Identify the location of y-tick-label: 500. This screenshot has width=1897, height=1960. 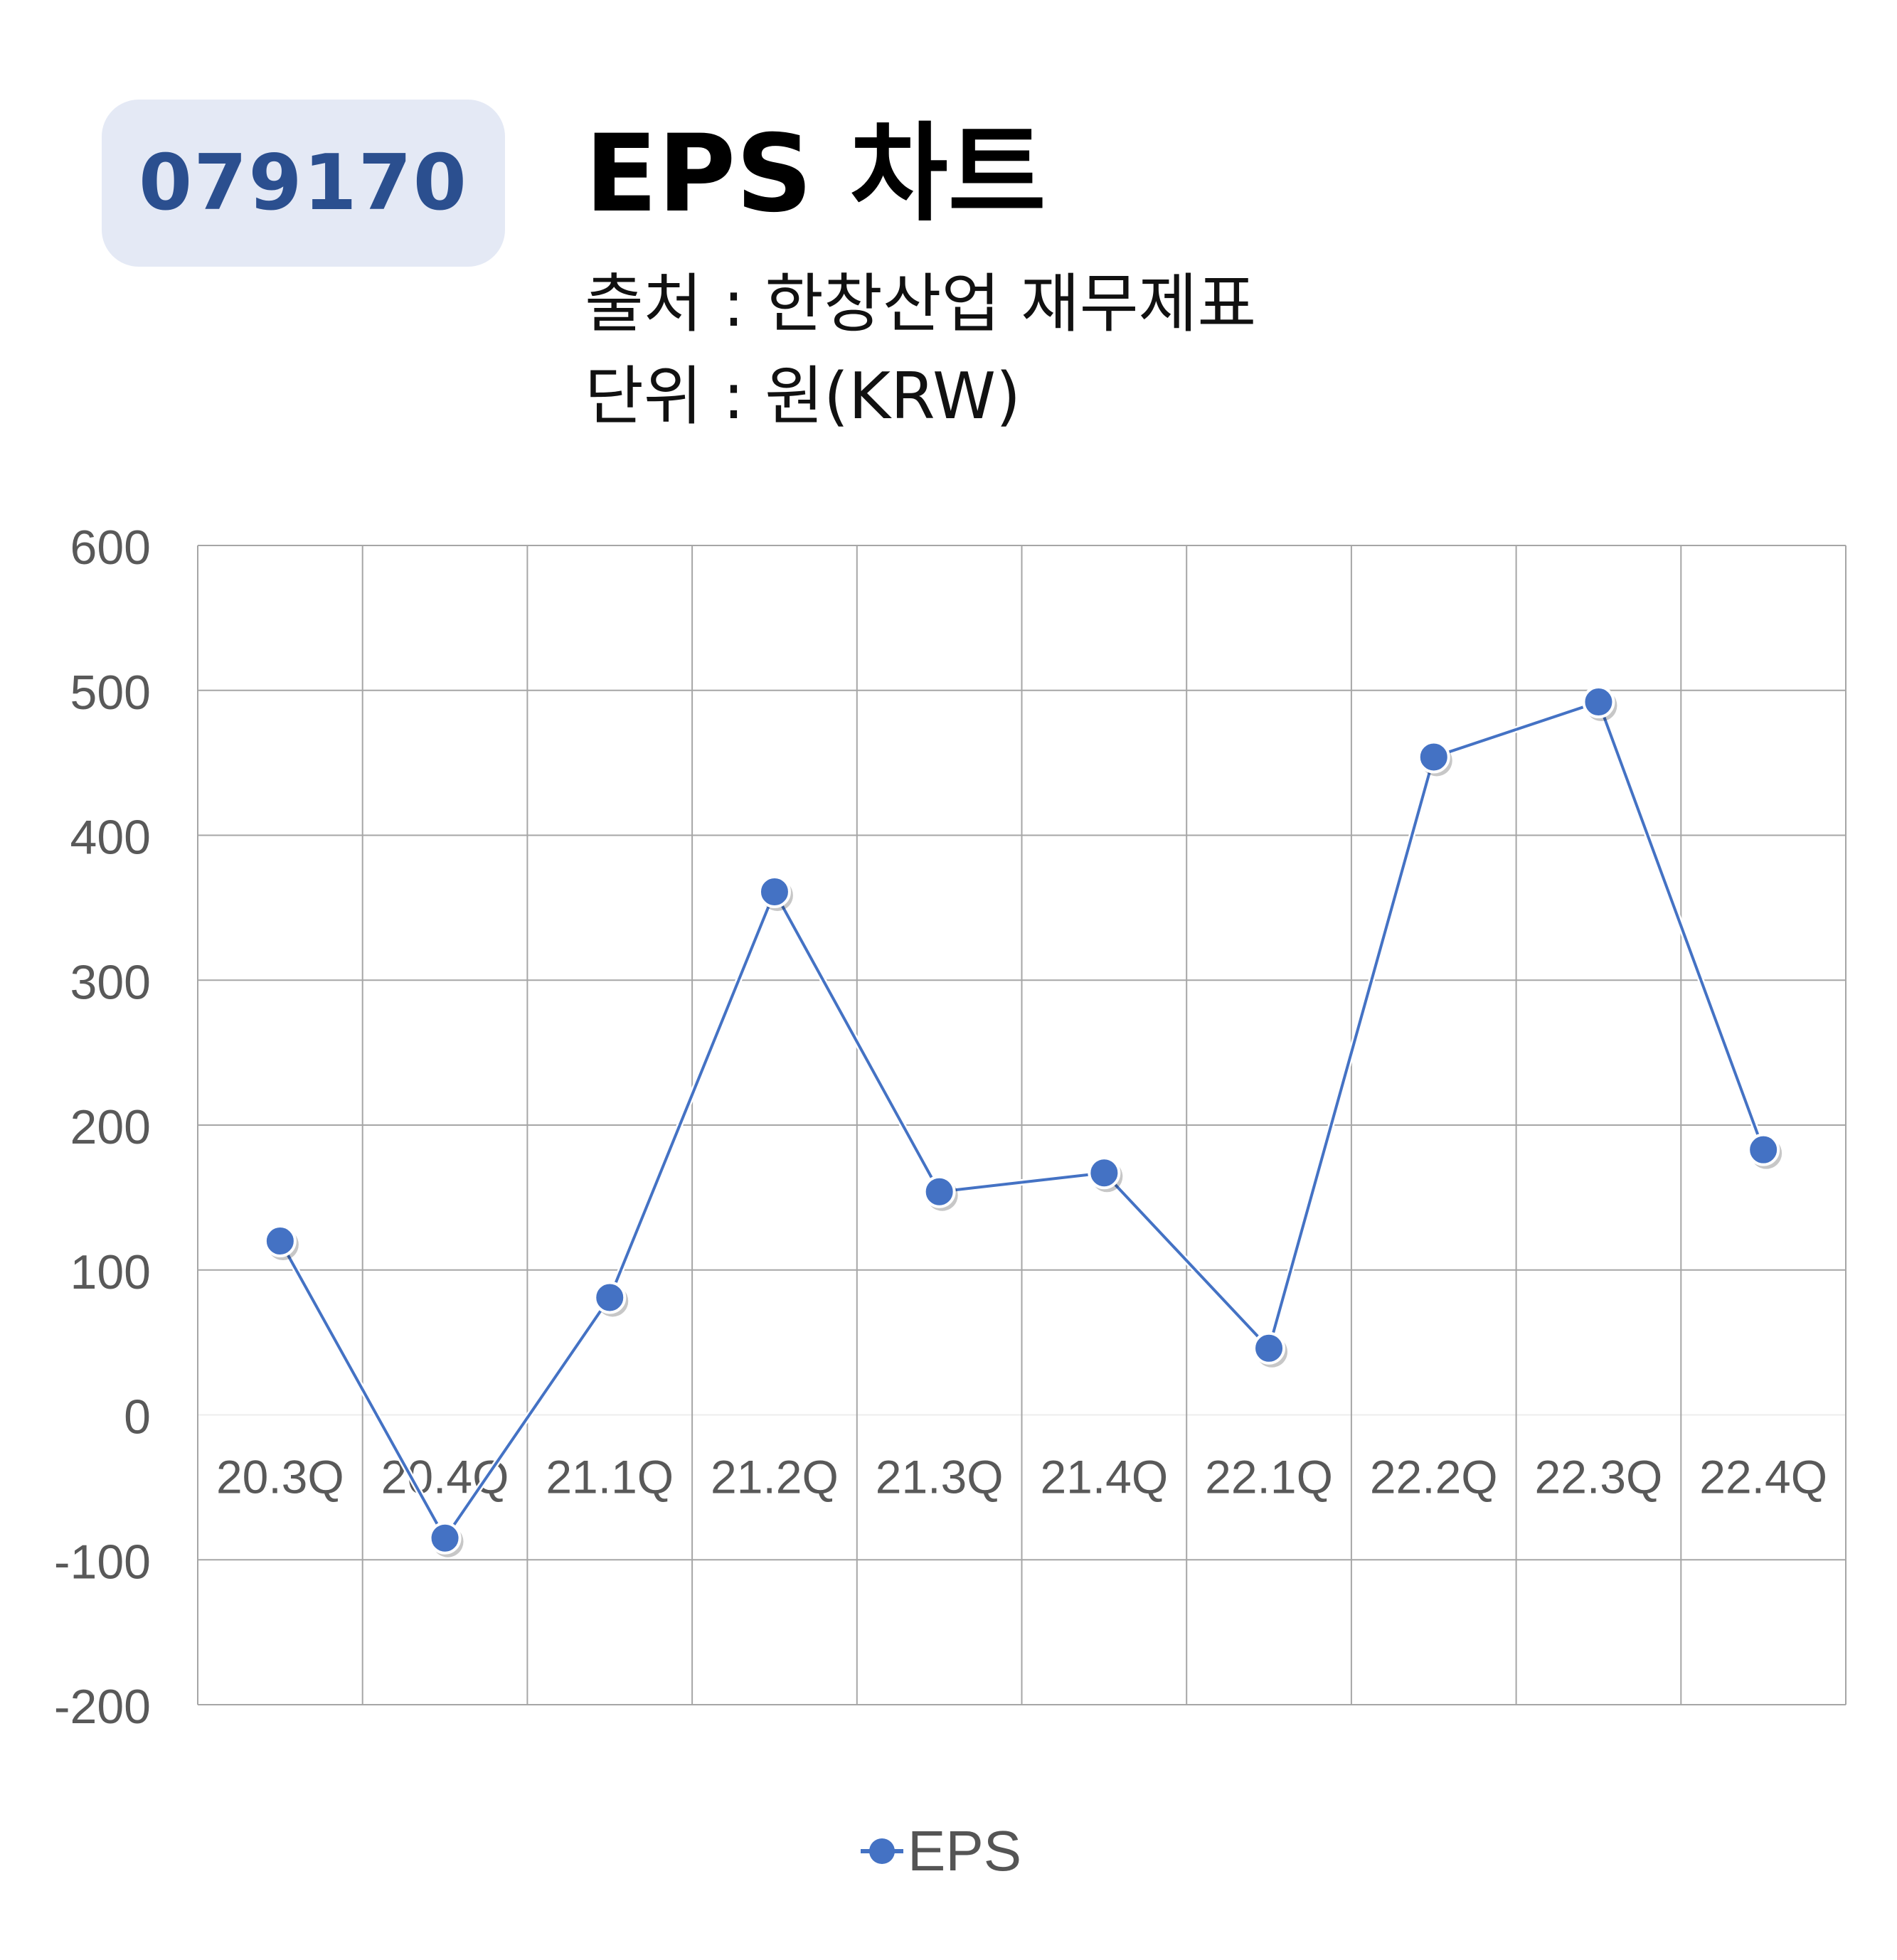
(111, 693).